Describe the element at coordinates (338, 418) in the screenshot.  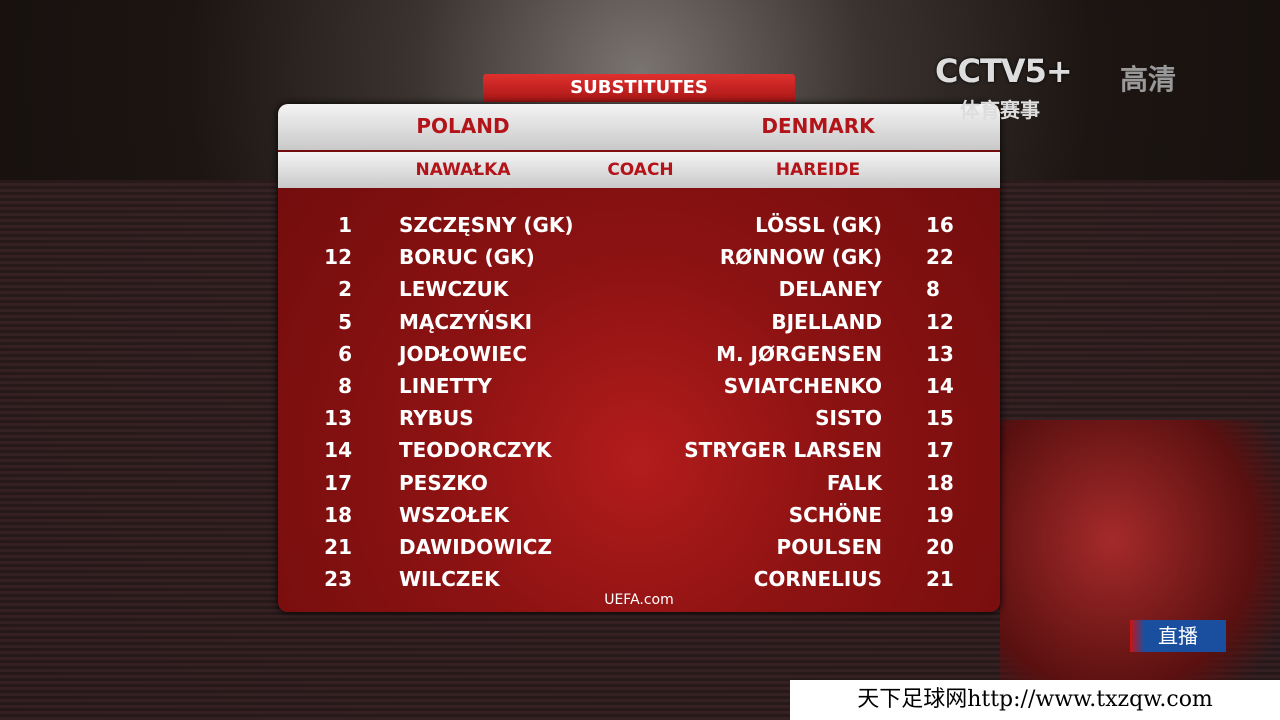
I see `home-number: 13` at that location.